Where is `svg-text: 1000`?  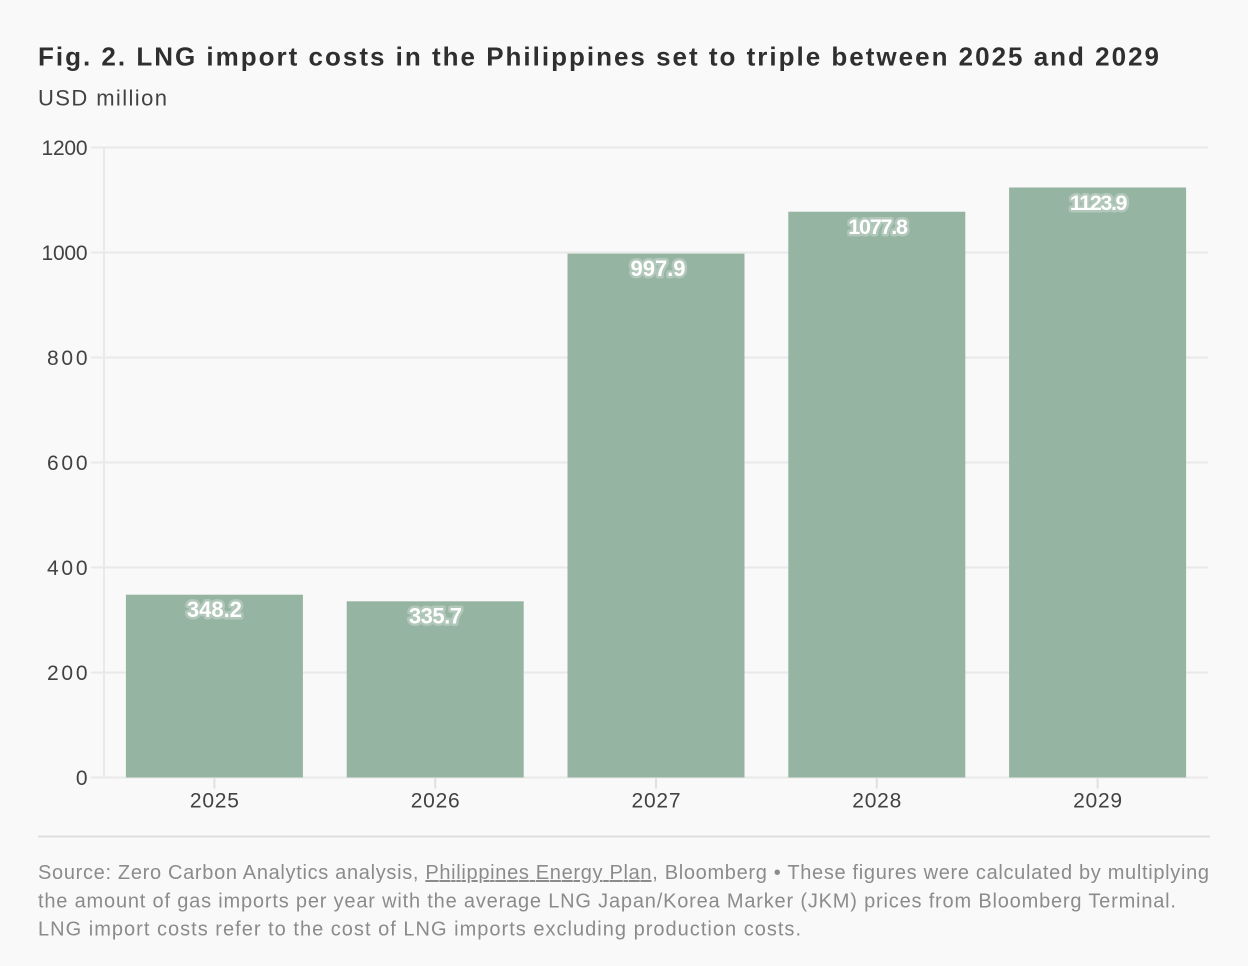 svg-text: 1000 is located at coordinates (65, 253).